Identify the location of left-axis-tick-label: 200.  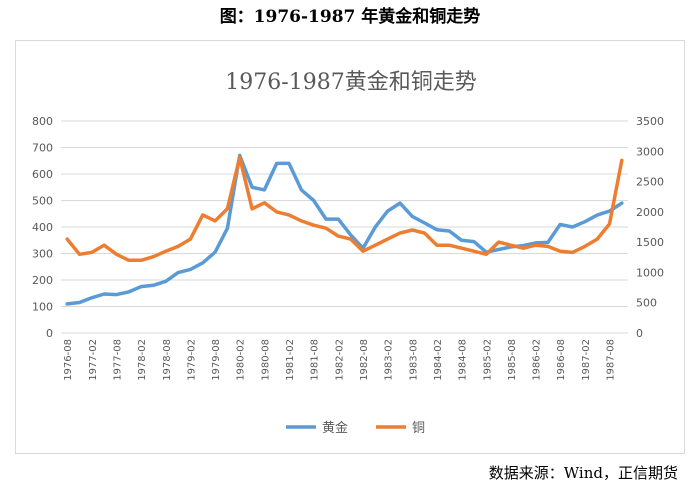
(42, 280).